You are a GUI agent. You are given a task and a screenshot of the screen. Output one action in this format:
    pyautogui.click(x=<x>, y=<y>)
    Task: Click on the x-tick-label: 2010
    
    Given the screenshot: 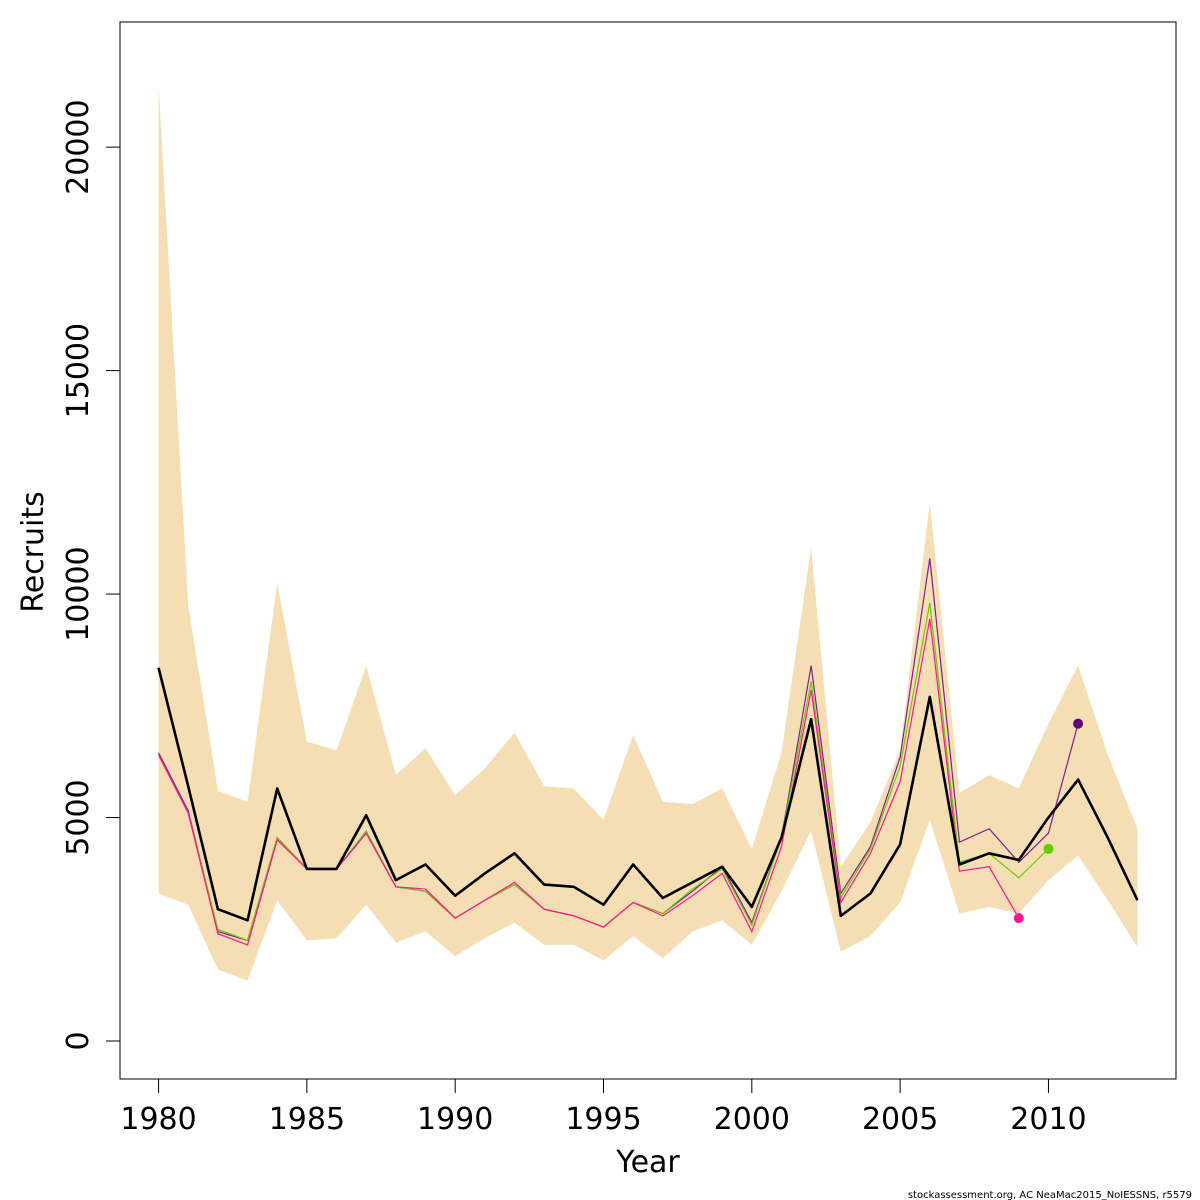 What is the action you would take?
    pyautogui.click(x=1048, y=1119)
    